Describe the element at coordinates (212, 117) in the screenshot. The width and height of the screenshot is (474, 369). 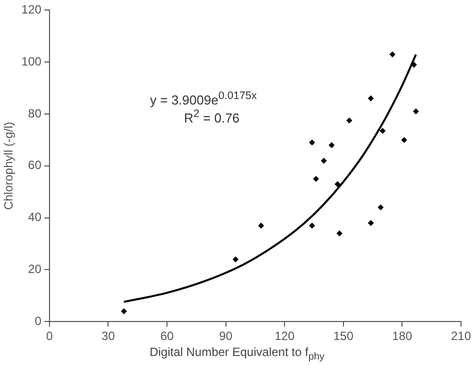
I see `annotation: R$^{2}$ = 0.76` at that location.